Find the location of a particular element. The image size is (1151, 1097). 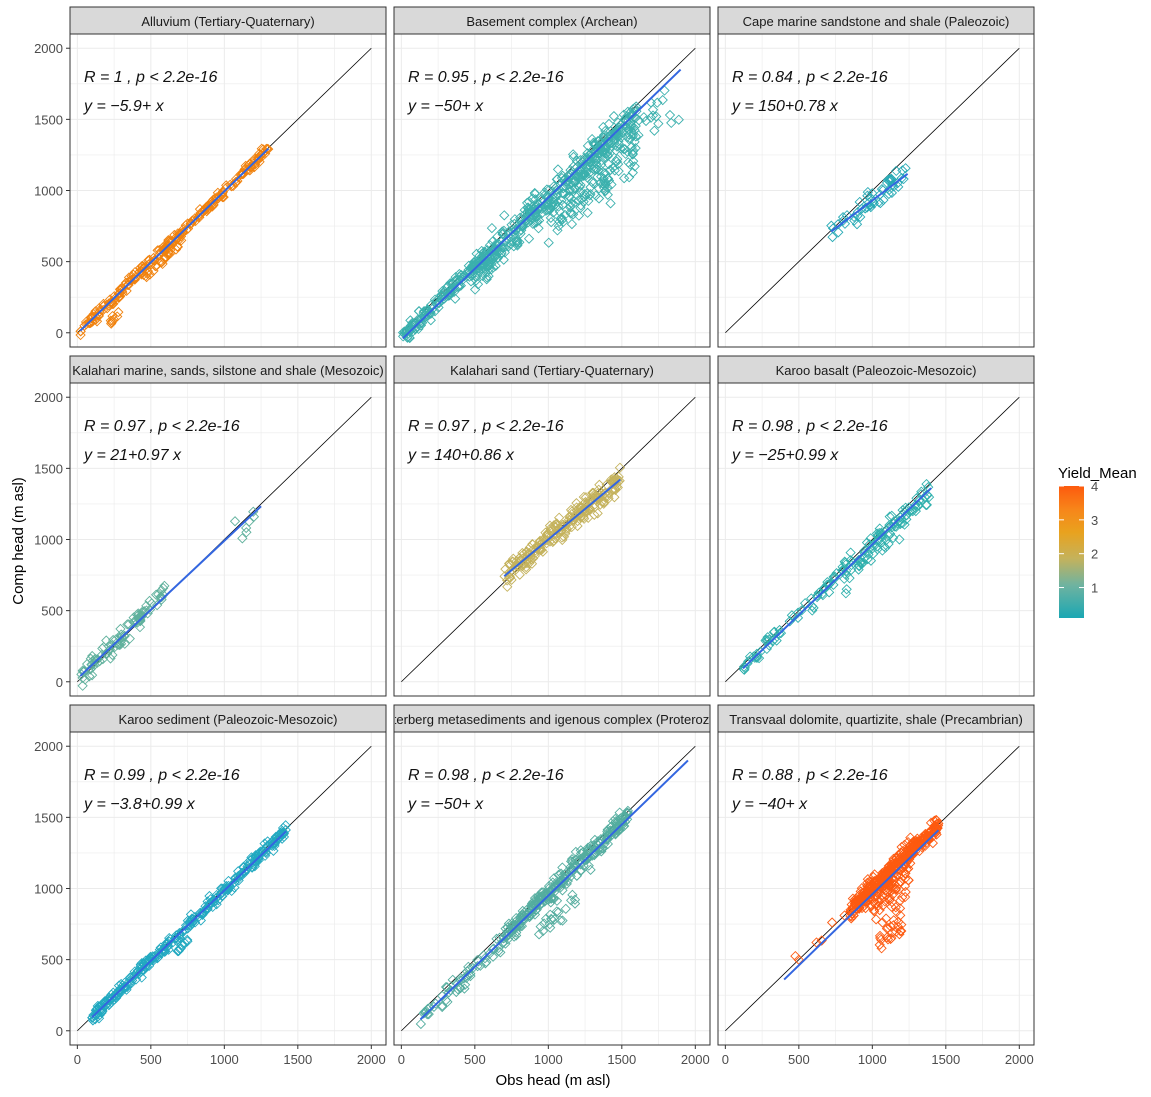

y-tick-label: 500 is located at coordinates (52, 611).